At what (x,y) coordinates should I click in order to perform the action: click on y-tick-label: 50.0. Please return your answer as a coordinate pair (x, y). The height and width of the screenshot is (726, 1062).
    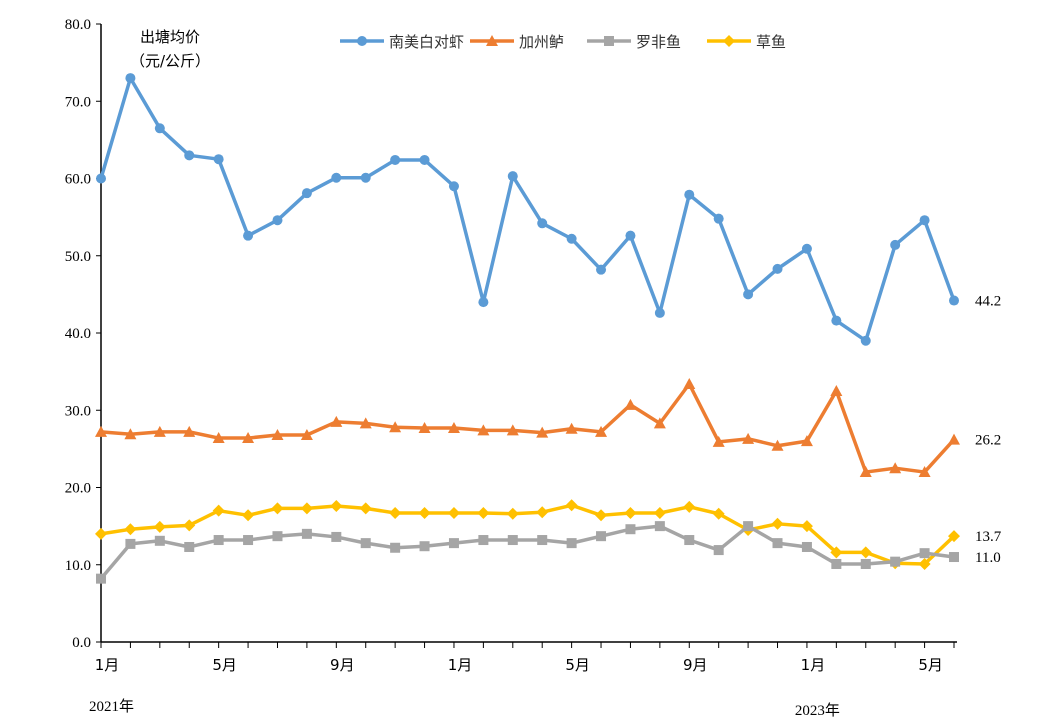
    Looking at the image, I should click on (78, 257).